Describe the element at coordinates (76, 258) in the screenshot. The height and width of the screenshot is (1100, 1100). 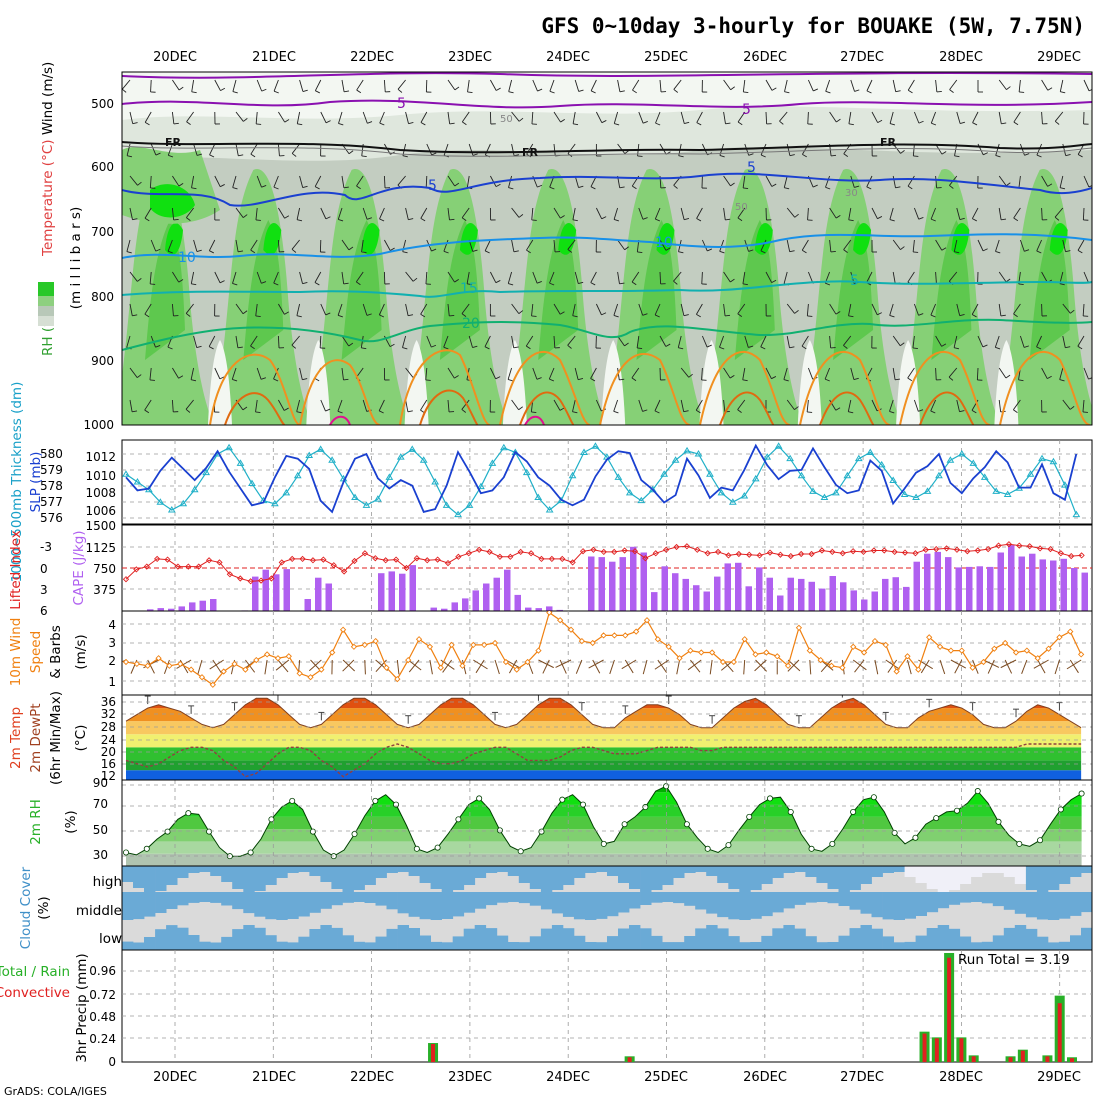
I see `ylabel-millibars: (m i l l i b a r s)` at that location.